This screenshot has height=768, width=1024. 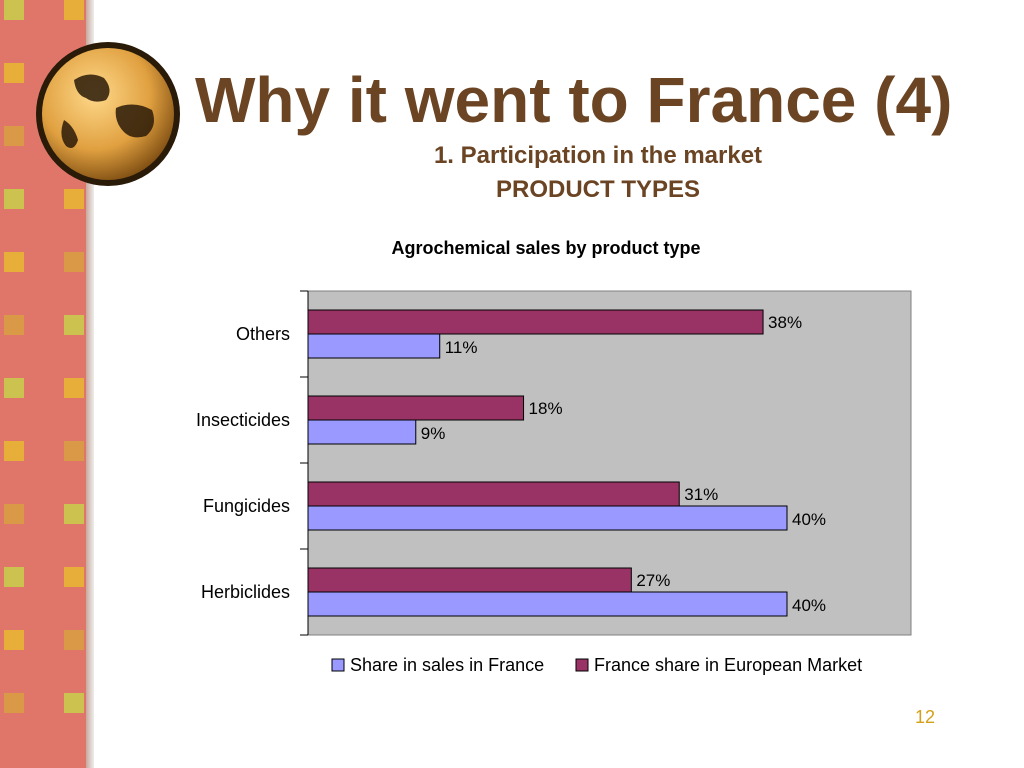 I want to click on category-label: Herbiclides, so click(x=245, y=592).